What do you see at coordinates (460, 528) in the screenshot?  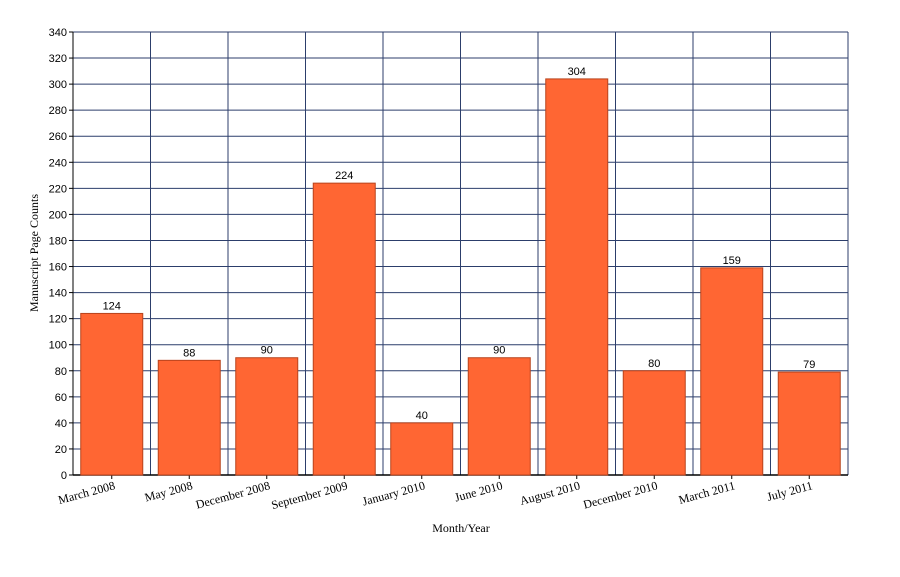 I see `x-axis-label: Month/Year` at bounding box center [460, 528].